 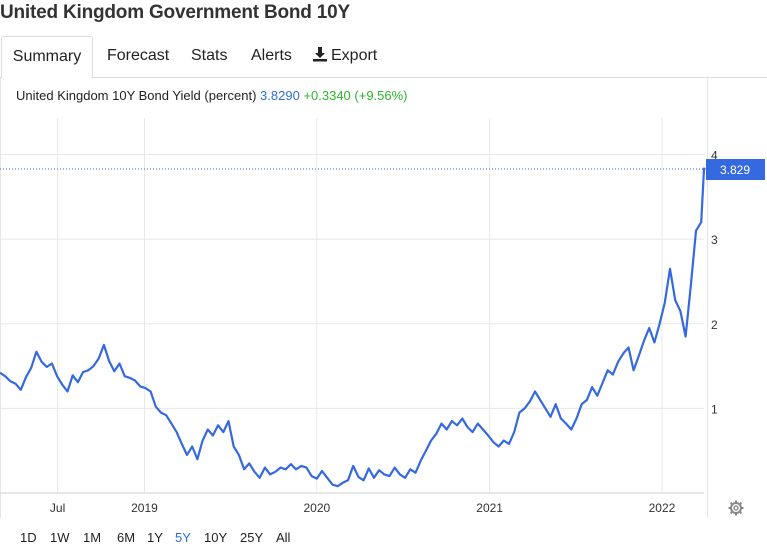 What do you see at coordinates (28, 537) in the screenshot?
I see `period-1d: 1D` at bounding box center [28, 537].